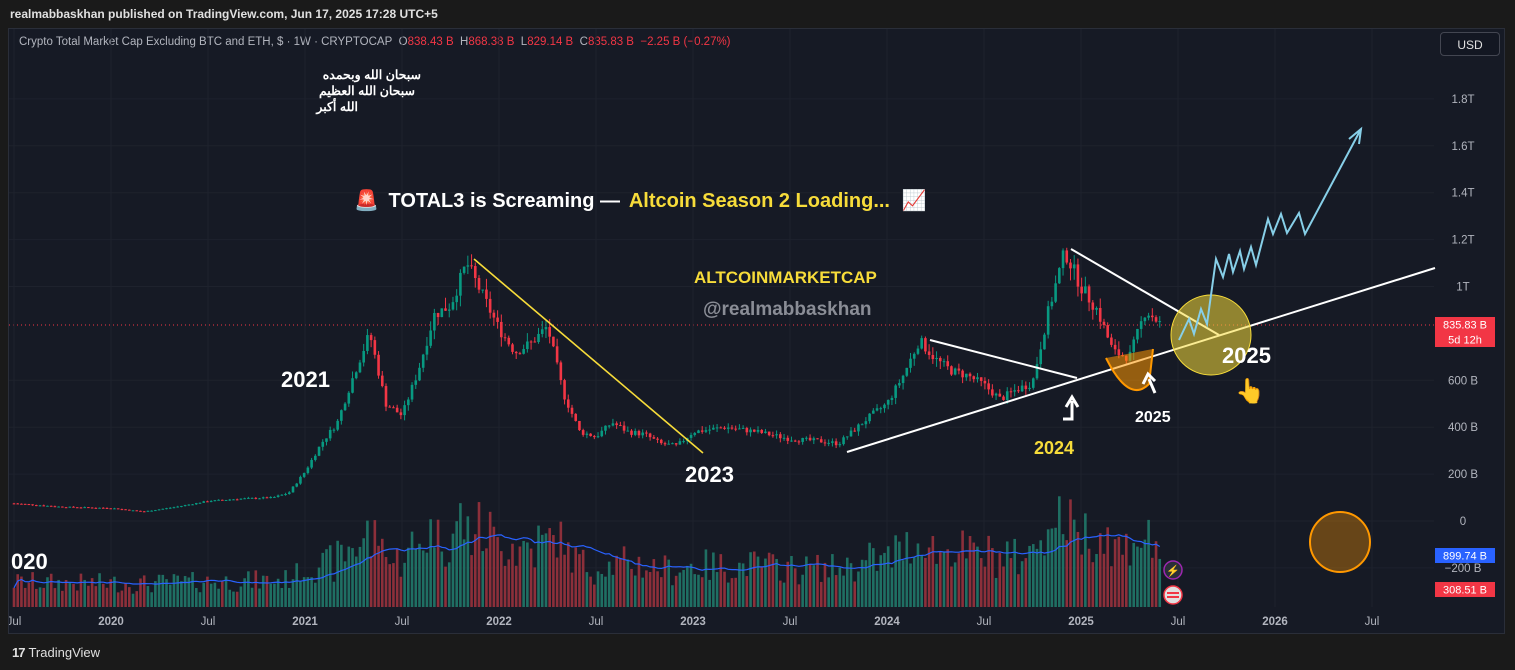  I want to click on close-label: C, so click(583, 42).